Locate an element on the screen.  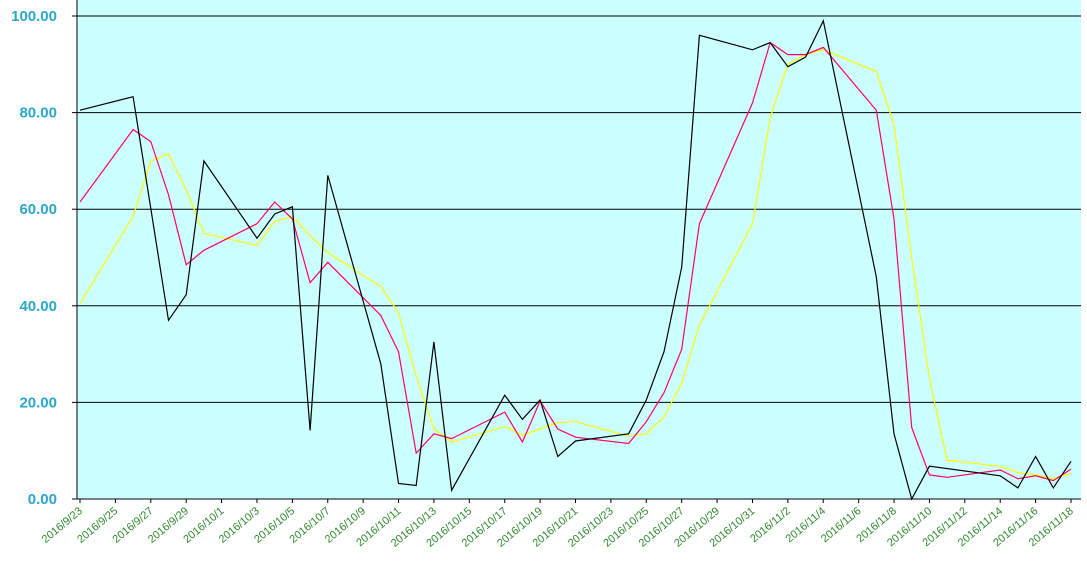
y-tick-label: 20.00 is located at coordinates (38, 402).